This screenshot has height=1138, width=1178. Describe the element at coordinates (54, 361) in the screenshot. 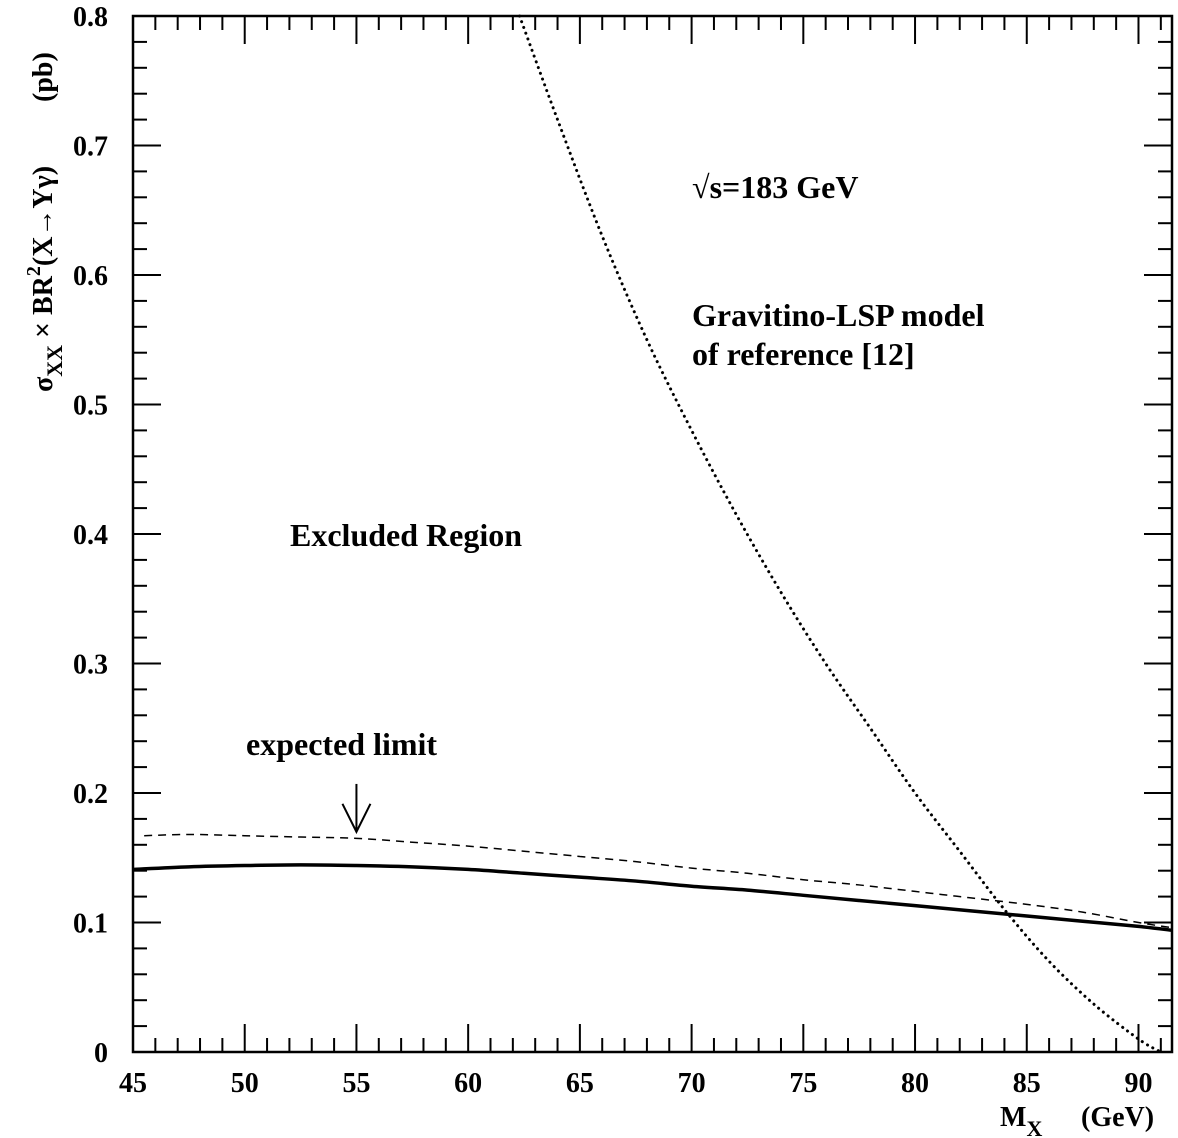

I see `y-axis-sigma-subscript: XX` at that location.